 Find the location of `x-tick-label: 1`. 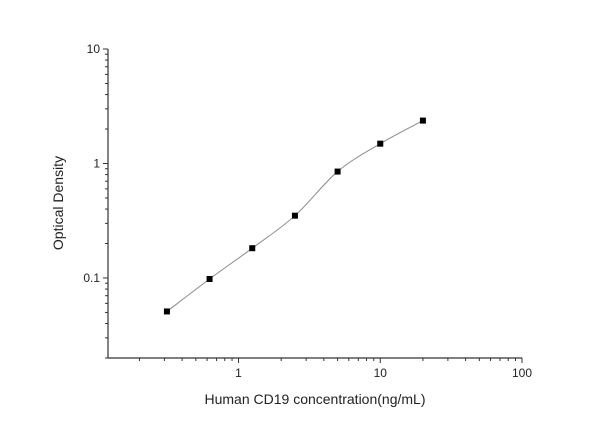

x-tick-label: 1 is located at coordinates (238, 373).